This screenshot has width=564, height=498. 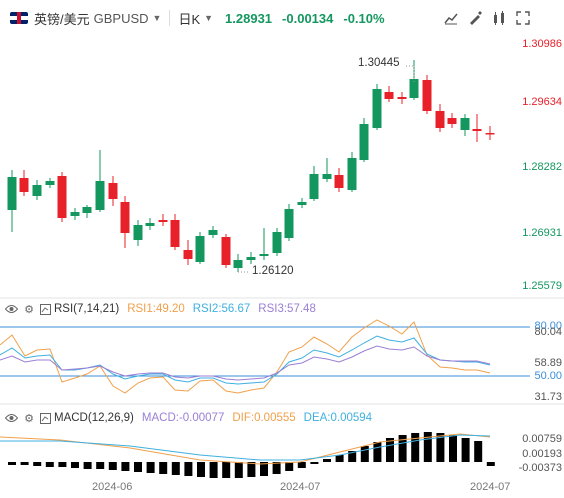 I want to click on rsi3-value: RSI3:57.48, so click(x=287, y=309).